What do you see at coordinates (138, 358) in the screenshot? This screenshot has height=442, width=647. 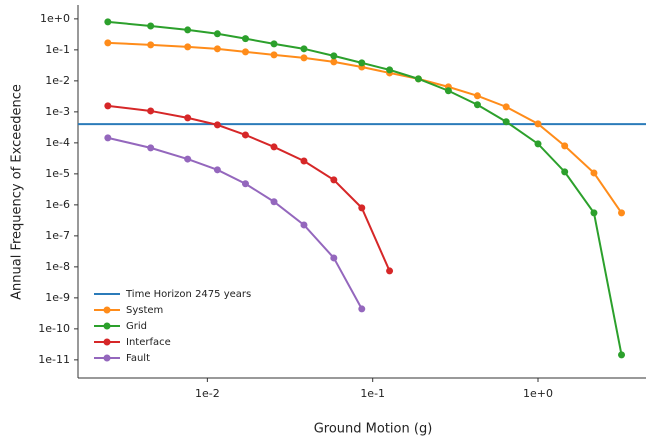 I see `legend-label: Fault` at bounding box center [138, 358].